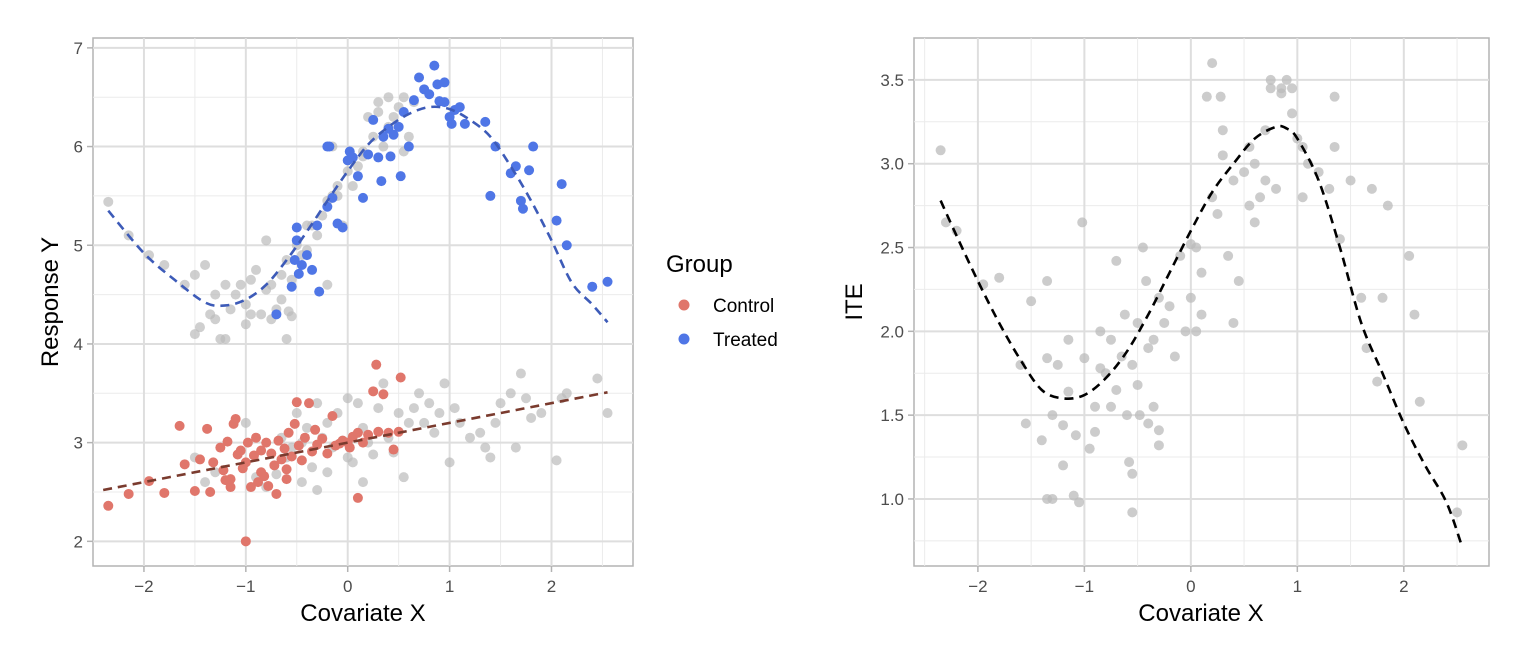 This screenshot has width=1526, height=648. What do you see at coordinates (143, 586) in the screenshot?
I see `left-x-tick-label: −2` at bounding box center [143, 586].